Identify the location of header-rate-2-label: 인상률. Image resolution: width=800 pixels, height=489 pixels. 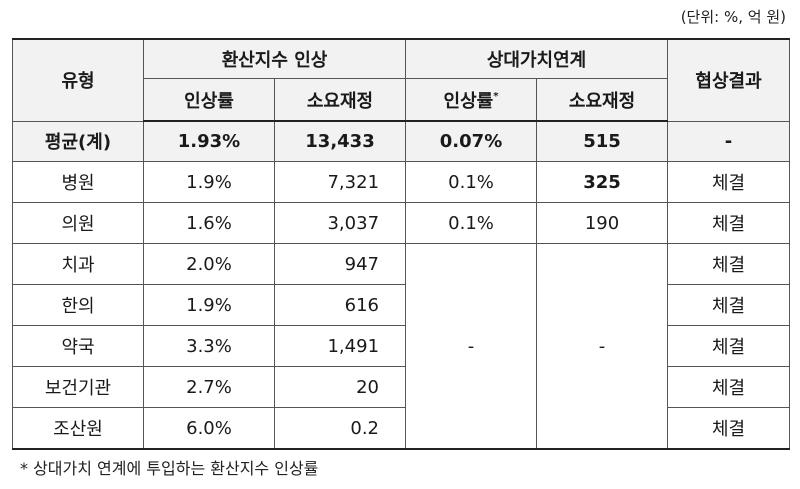
(468, 101).